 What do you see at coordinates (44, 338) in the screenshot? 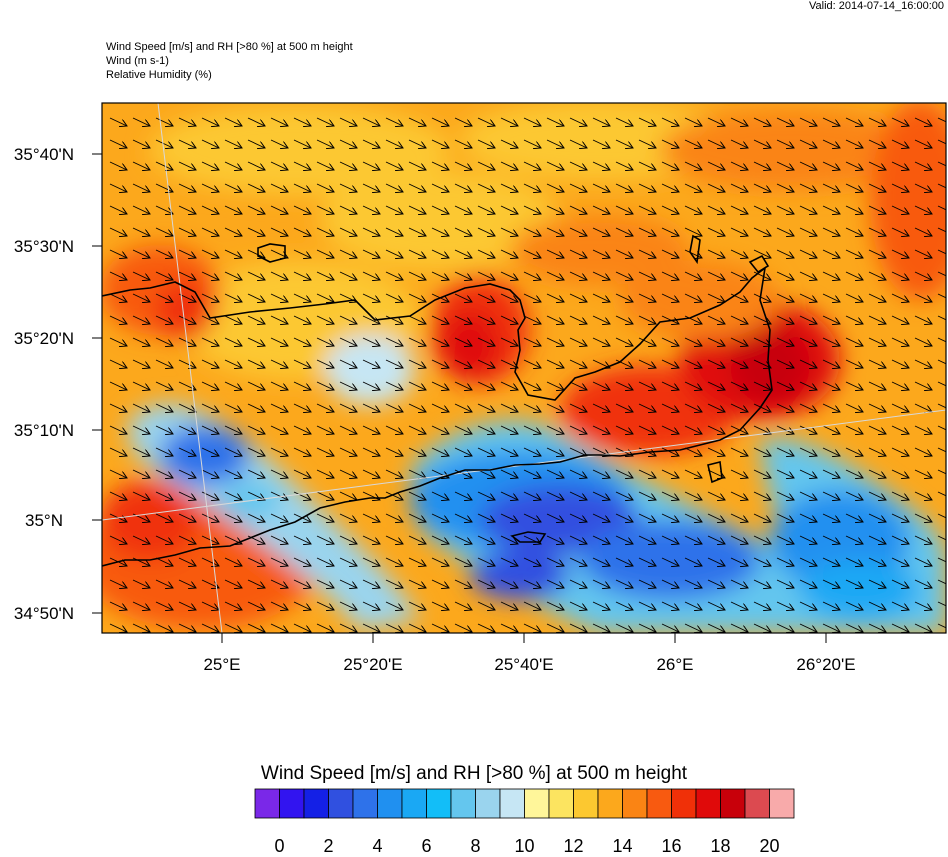
I see `lat-label: 35°20'N` at bounding box center [44, 338].